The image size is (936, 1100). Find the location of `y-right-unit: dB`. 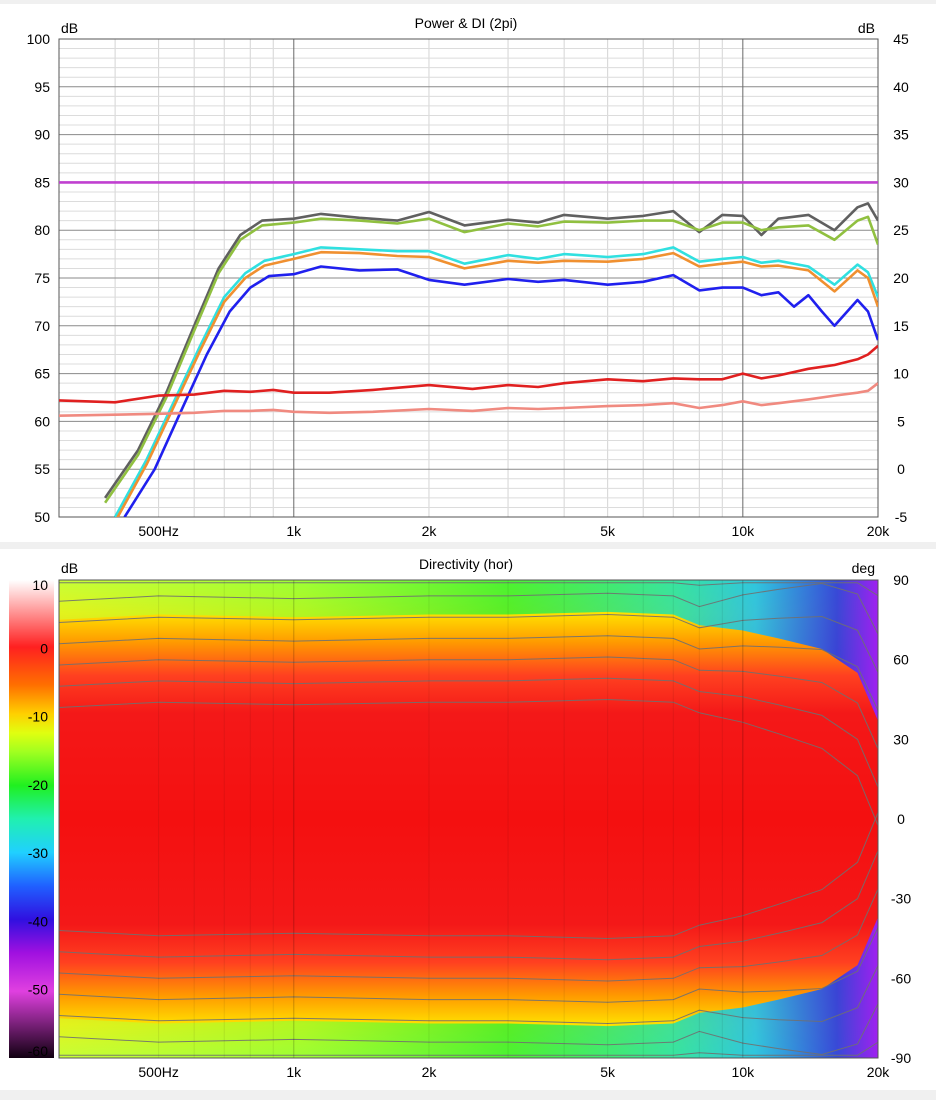

y-right-unit: dB is located at coordinates (866, 28).